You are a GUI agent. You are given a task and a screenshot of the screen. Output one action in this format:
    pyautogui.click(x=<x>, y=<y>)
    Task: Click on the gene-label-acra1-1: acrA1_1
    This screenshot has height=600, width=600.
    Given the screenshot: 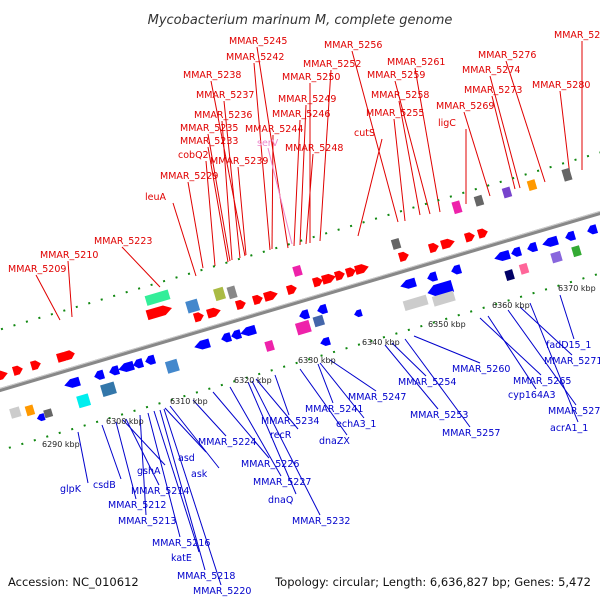 What is the action you would take?
    pyautogui.click(x=569, y=428)
    